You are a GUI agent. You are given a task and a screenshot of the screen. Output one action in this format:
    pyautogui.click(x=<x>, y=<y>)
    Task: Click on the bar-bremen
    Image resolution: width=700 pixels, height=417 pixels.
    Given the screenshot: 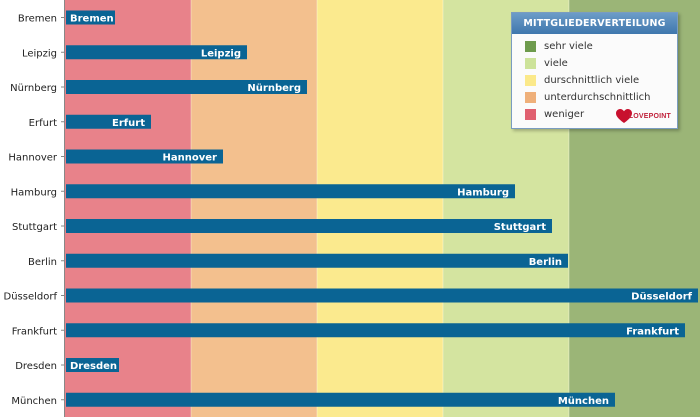 What is the action you would take?
    pyautogui.click(x=90, y=17)
    